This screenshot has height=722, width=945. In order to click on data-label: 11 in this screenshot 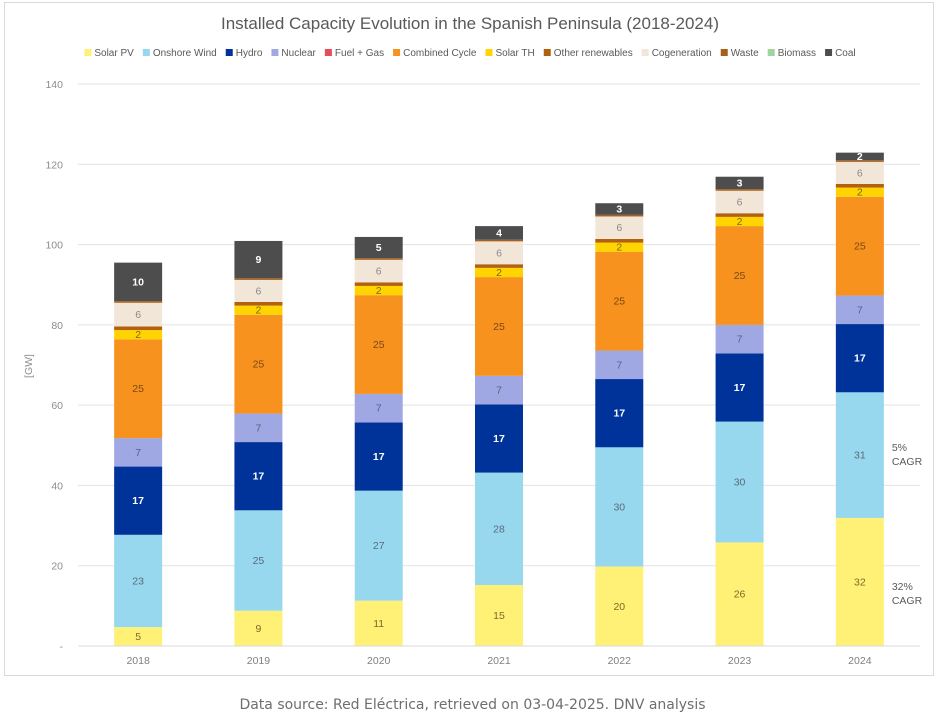, I will do `click(378, 624)`.